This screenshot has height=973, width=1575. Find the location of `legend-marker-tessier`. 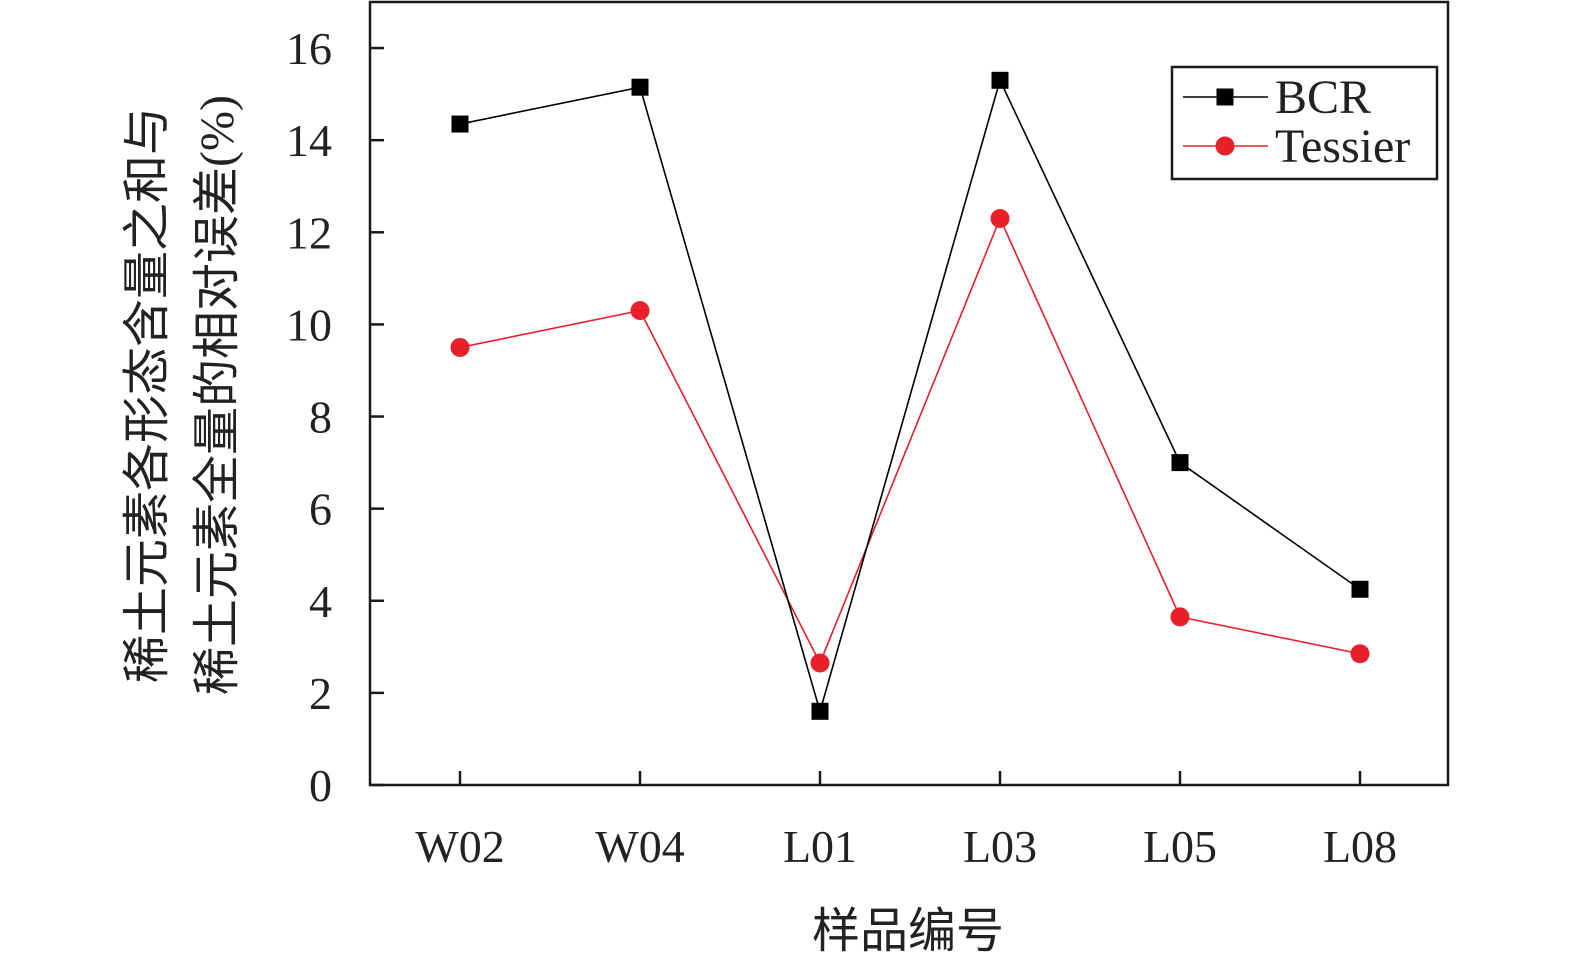

legend-marker-tessier is located at coordinates (1225, 146).